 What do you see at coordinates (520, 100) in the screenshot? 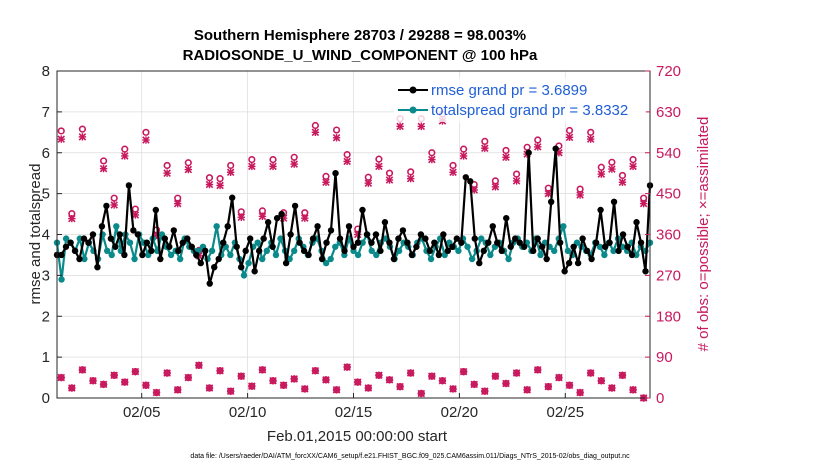
I see `legend-box` at bounding box center [520, 100].